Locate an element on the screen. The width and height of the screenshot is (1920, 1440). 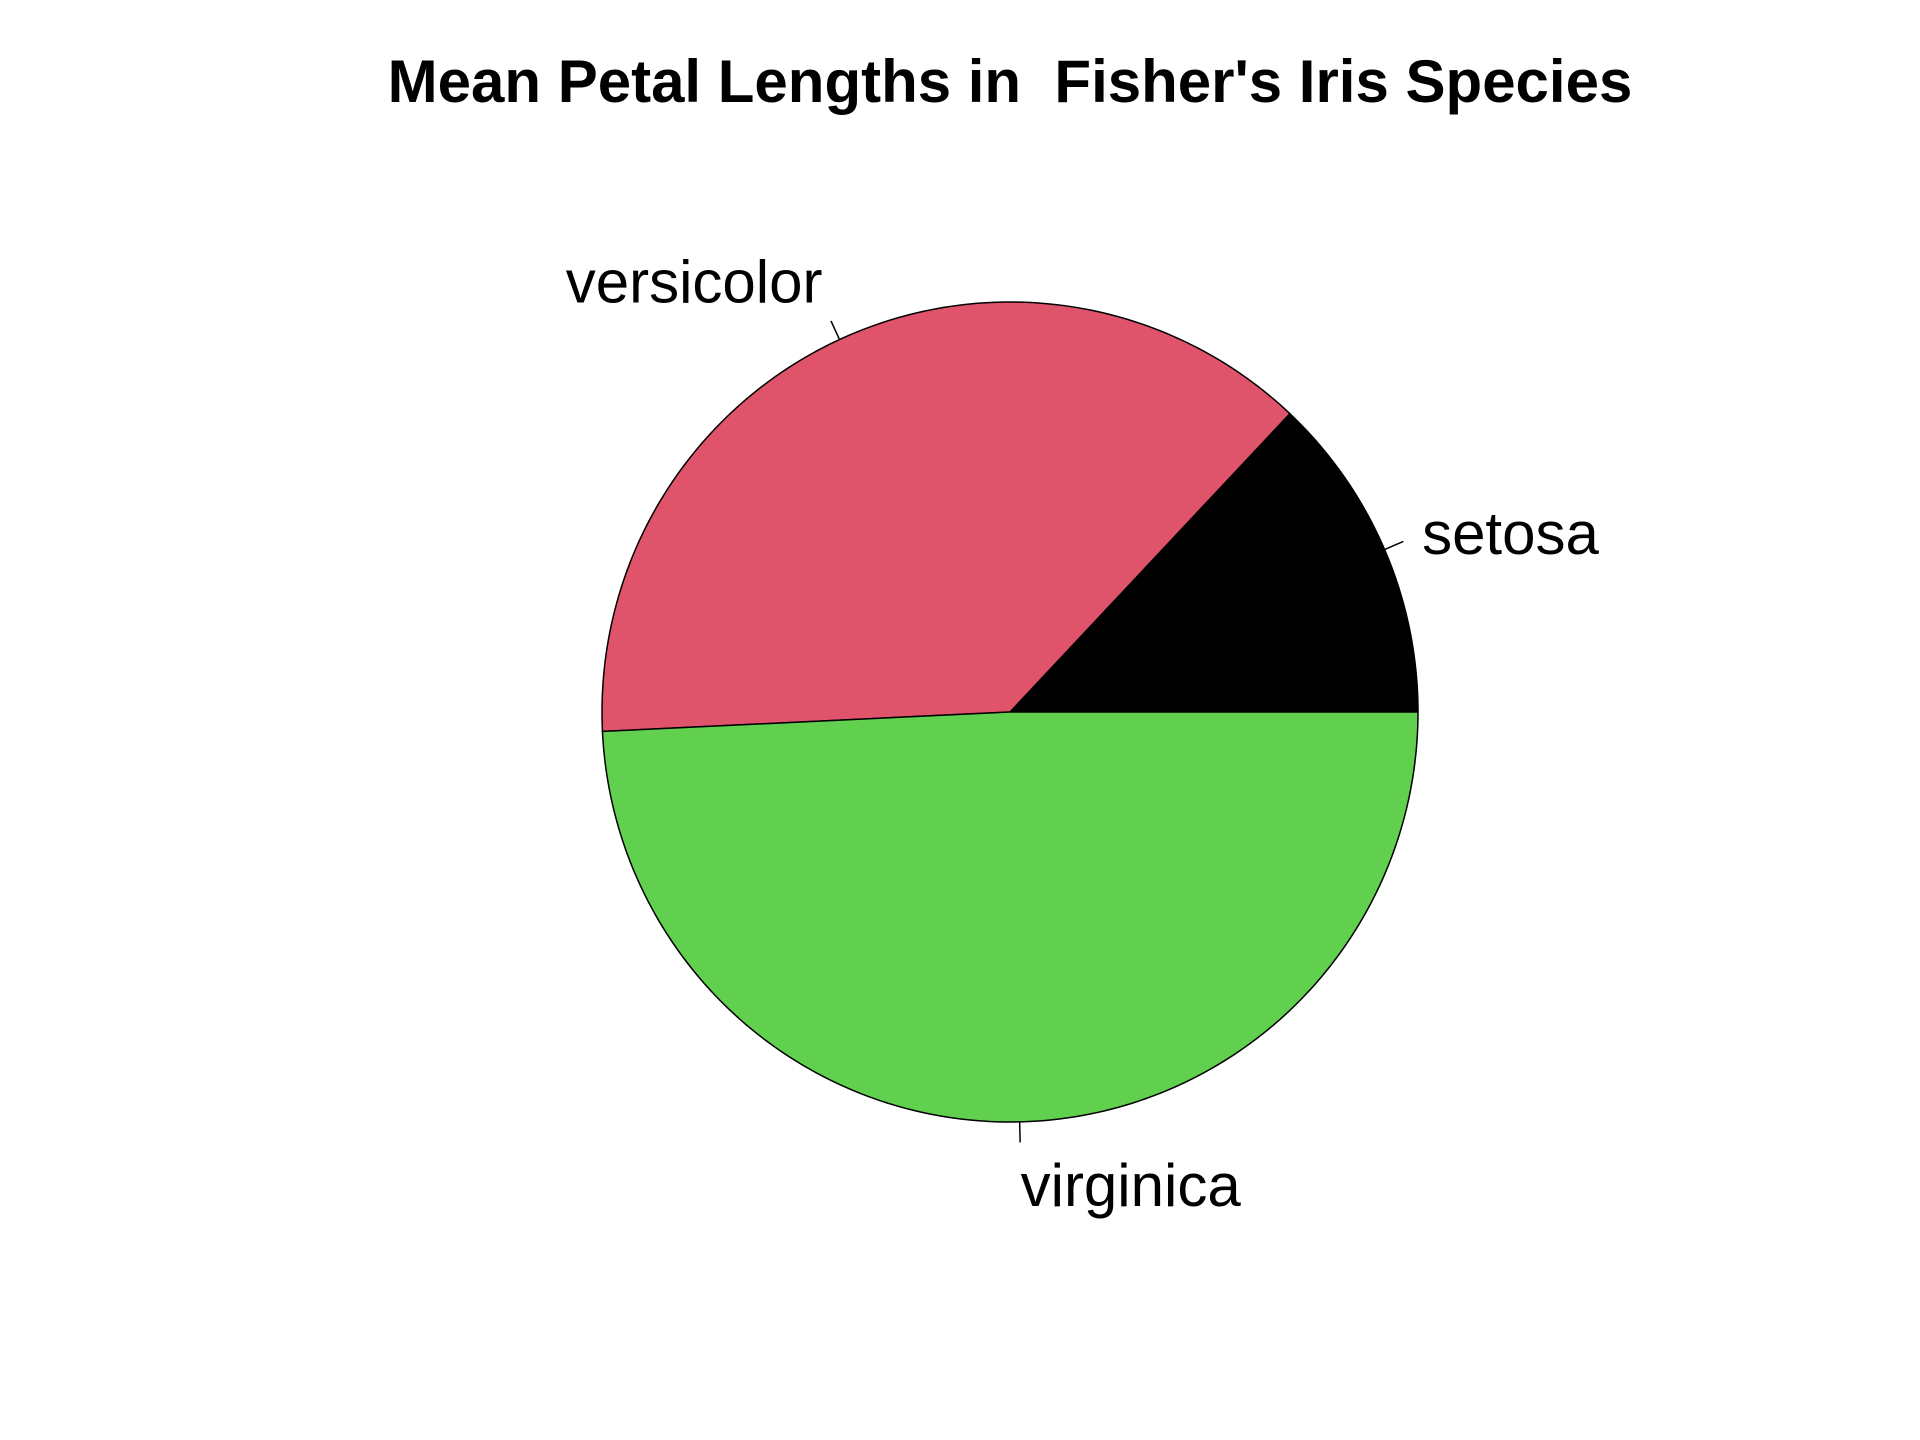
slice-label-virginica: virginica is located at coordinates (1131, 1185).